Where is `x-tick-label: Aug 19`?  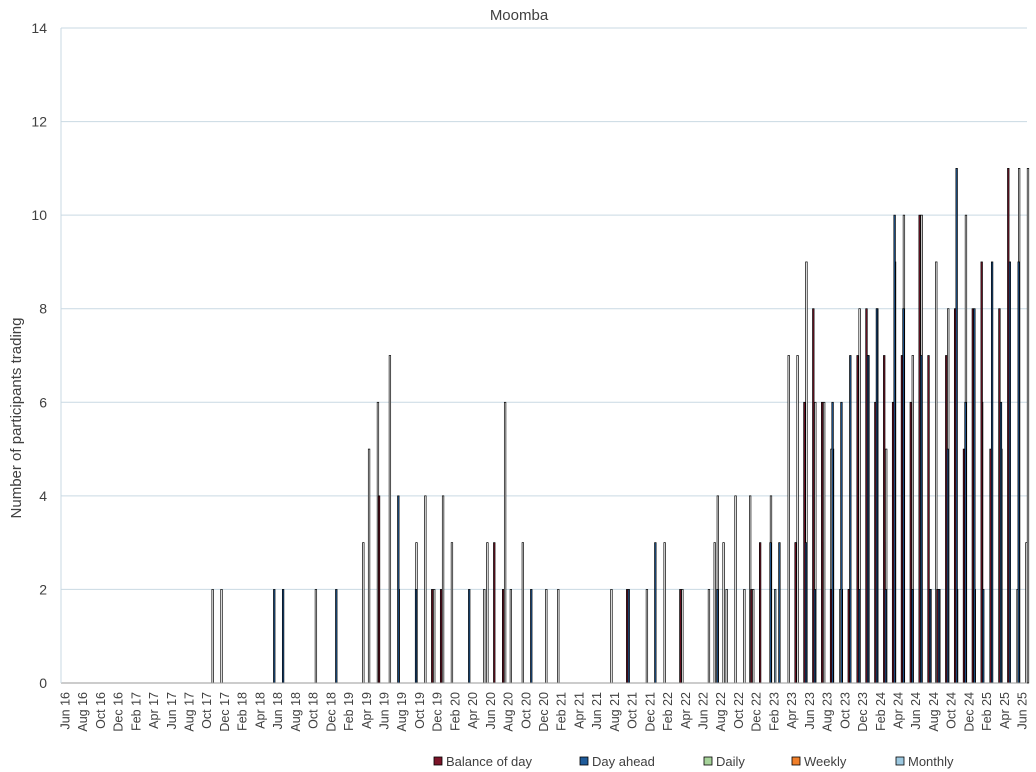 x-tick-label: Aug 19 is located at coordinates (402, 712).